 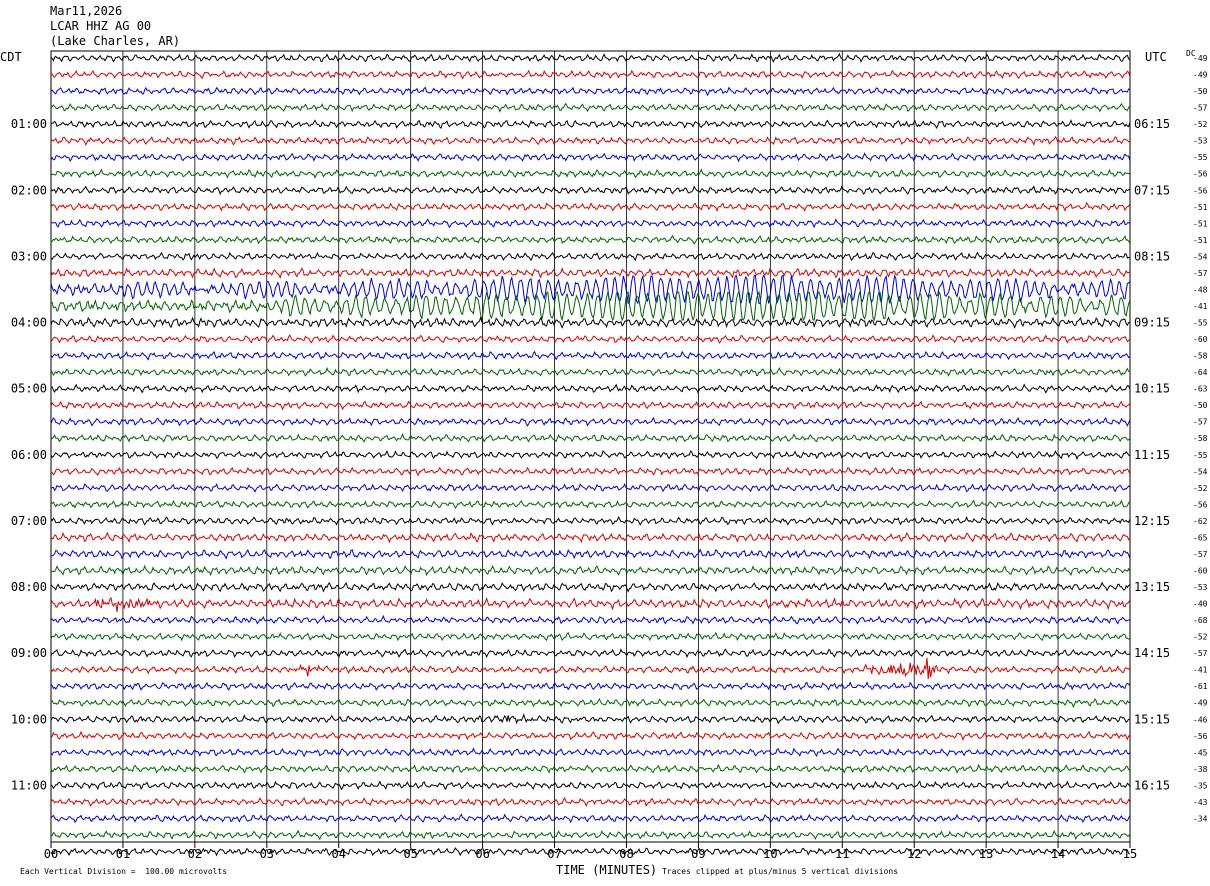 What do you see at coordinates (29, 785) in the screenshot?
I see `left-hour-label: 11:00` at bounding box center [29, 785].